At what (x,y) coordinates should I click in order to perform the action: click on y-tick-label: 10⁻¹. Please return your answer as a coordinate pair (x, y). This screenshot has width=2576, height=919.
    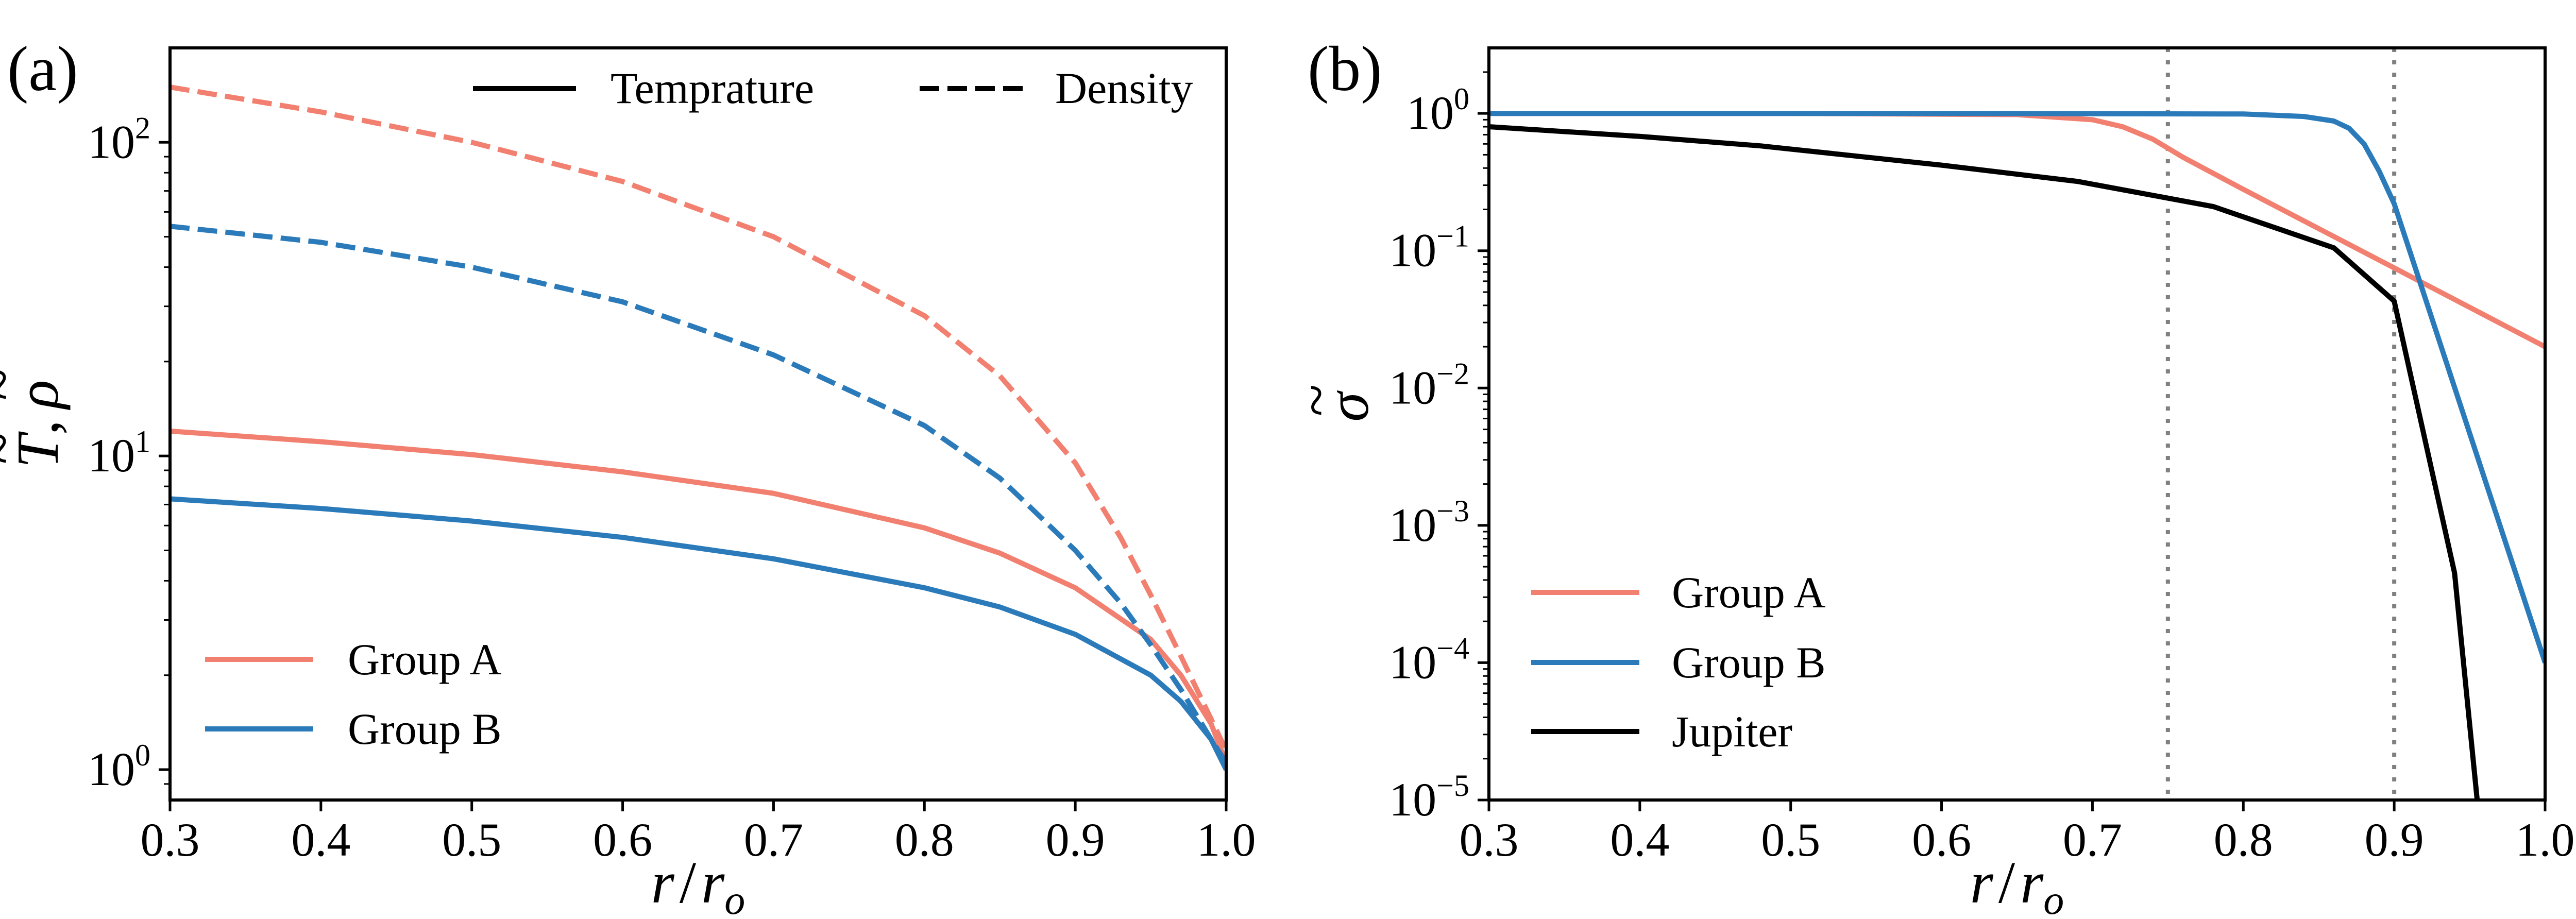
    Looking at the image, I should click on (1429, 248).